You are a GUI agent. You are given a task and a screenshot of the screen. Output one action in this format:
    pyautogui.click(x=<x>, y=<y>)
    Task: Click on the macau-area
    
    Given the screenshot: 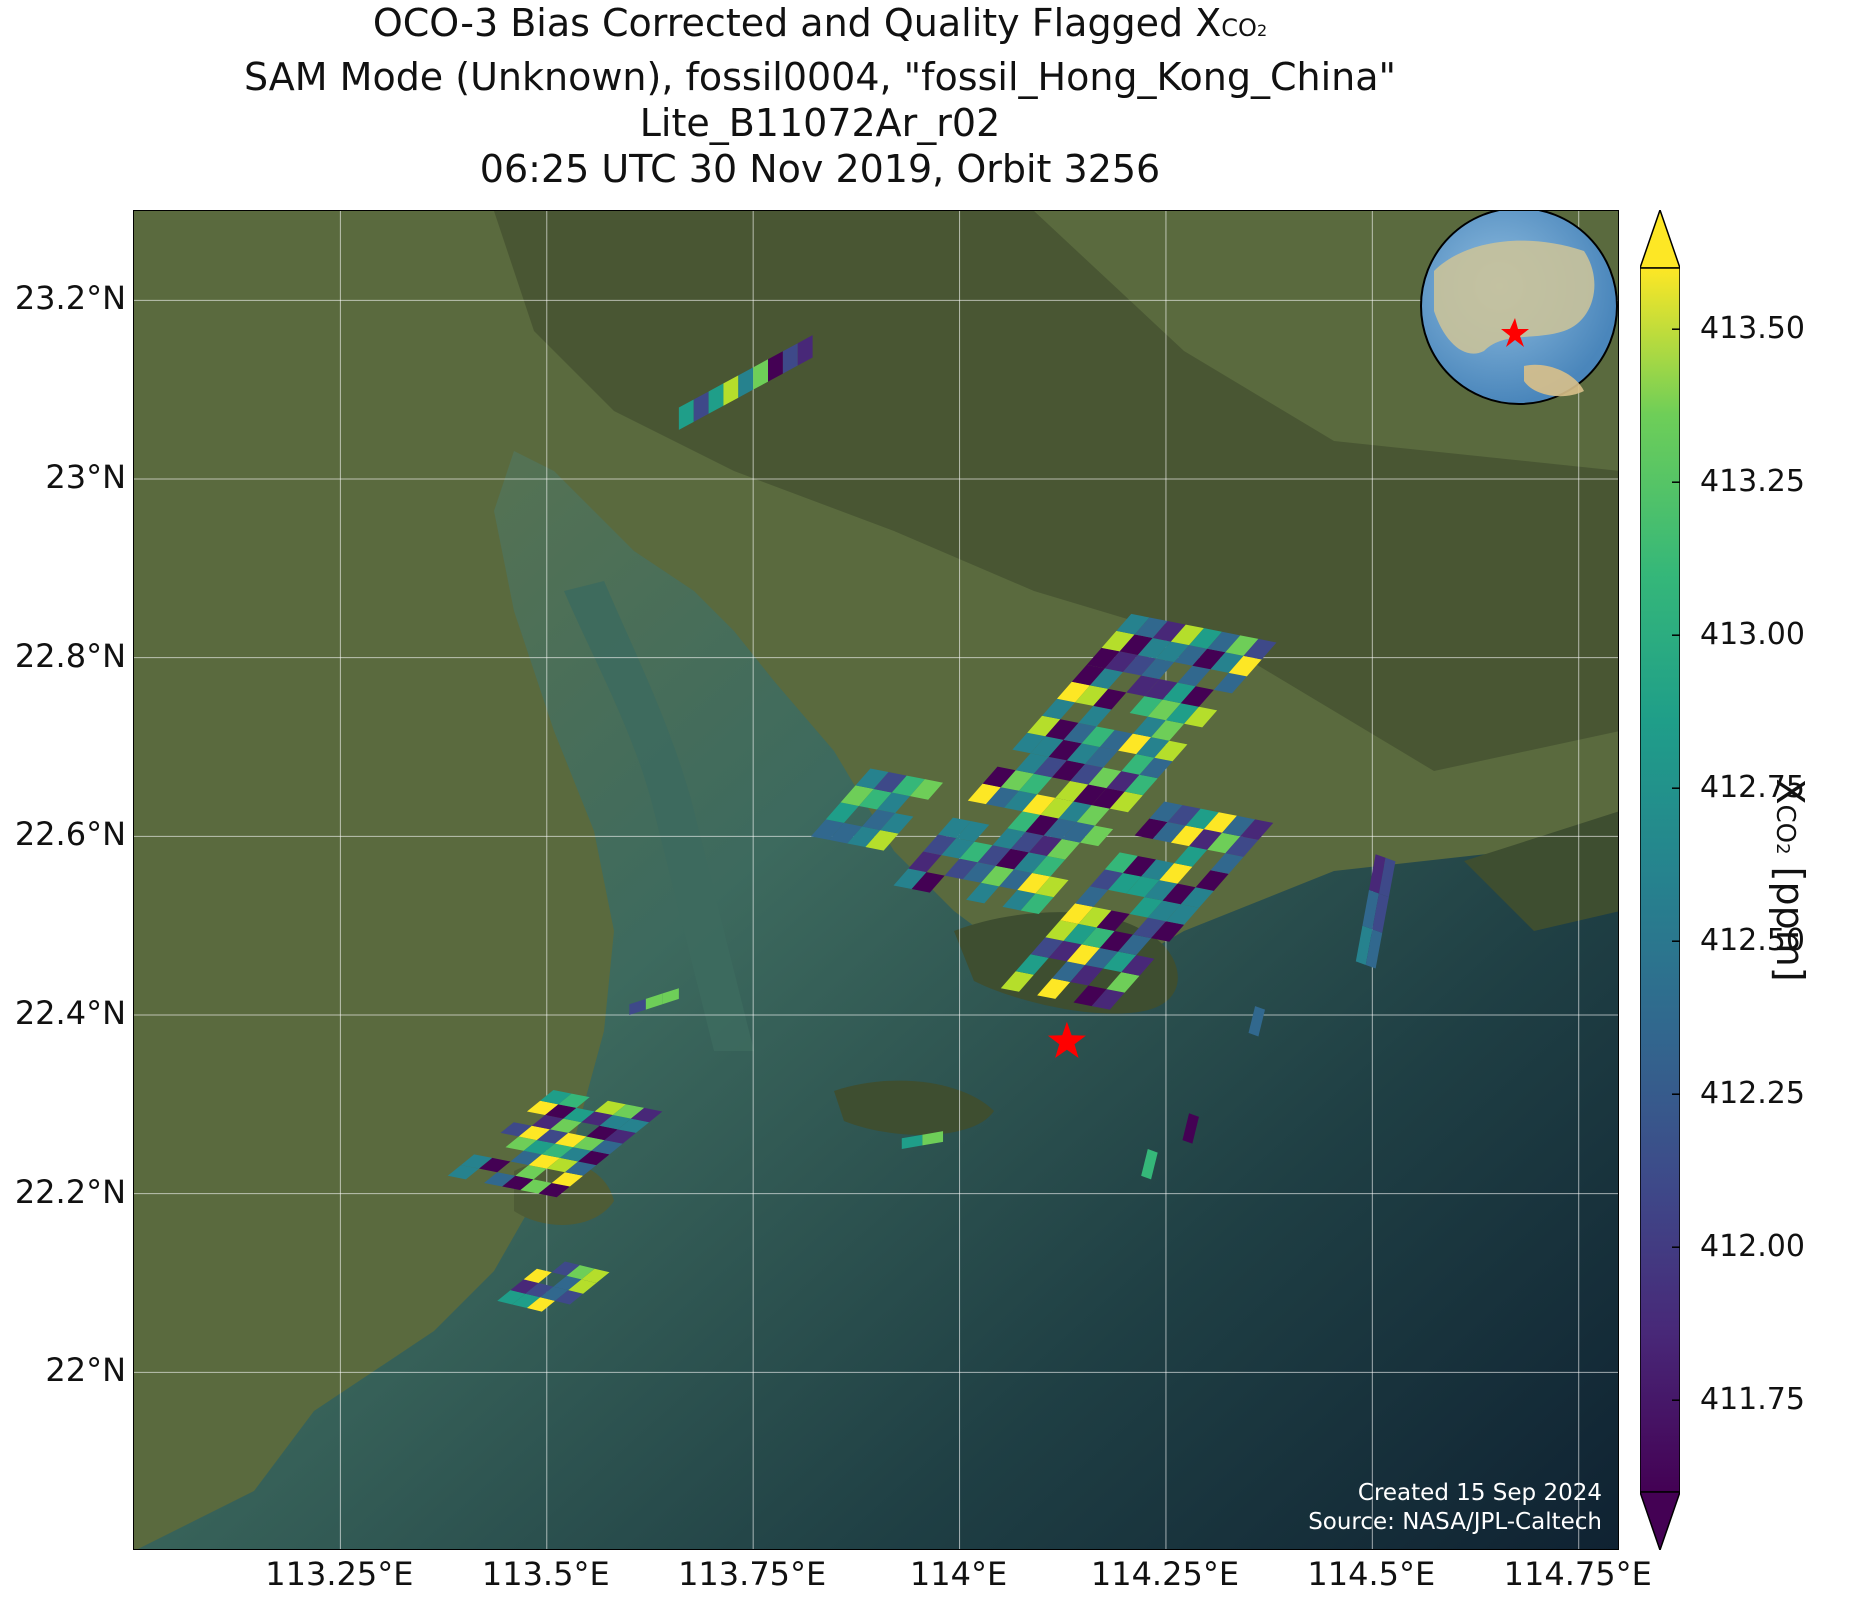 What is the action you would take?
    pyautogui.click(x=564, y=1193)
    